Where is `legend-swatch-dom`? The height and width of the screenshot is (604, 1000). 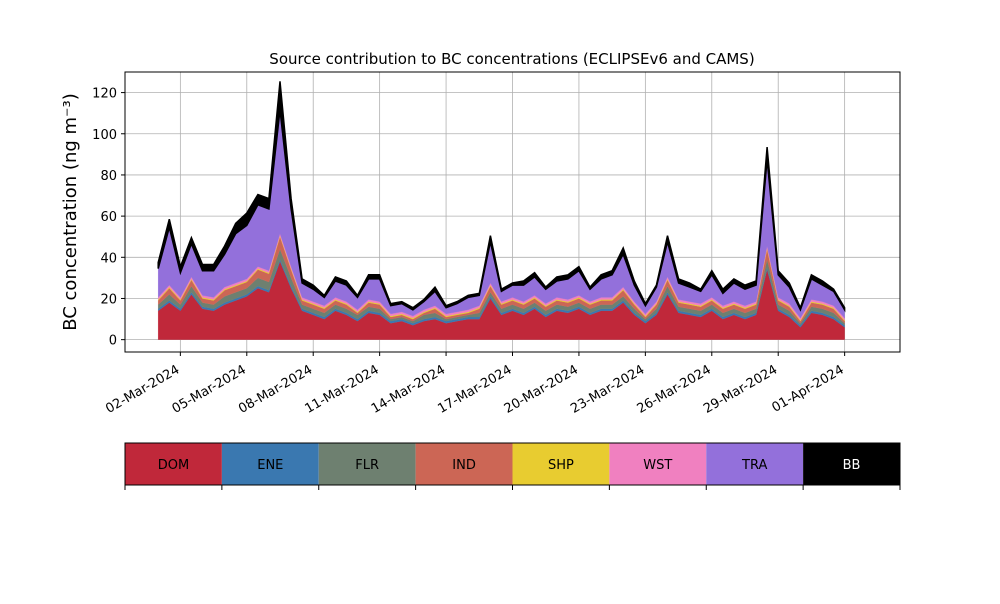
legend-swatch-dom is located at coordinates (173, 464).